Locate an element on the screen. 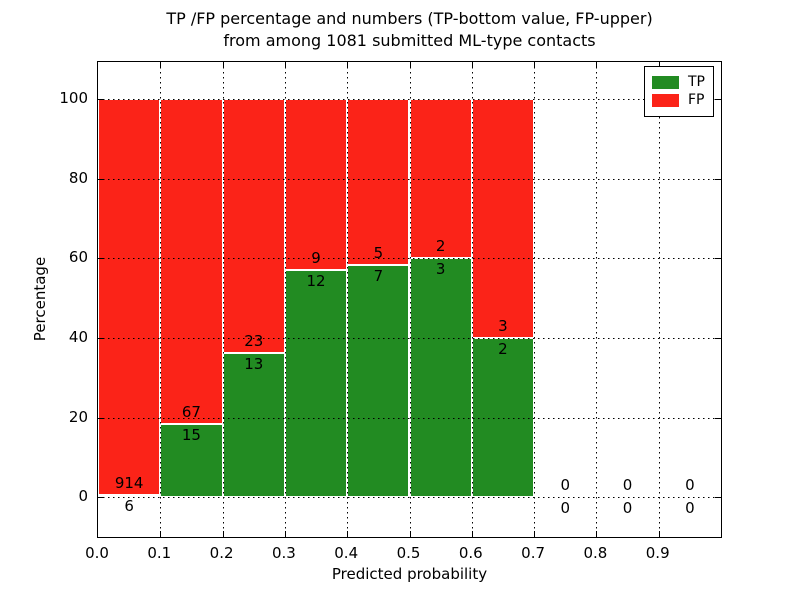 This screenshot has height=600, width=800. y-tick-label: 0 is located at coordinates (83, 496).